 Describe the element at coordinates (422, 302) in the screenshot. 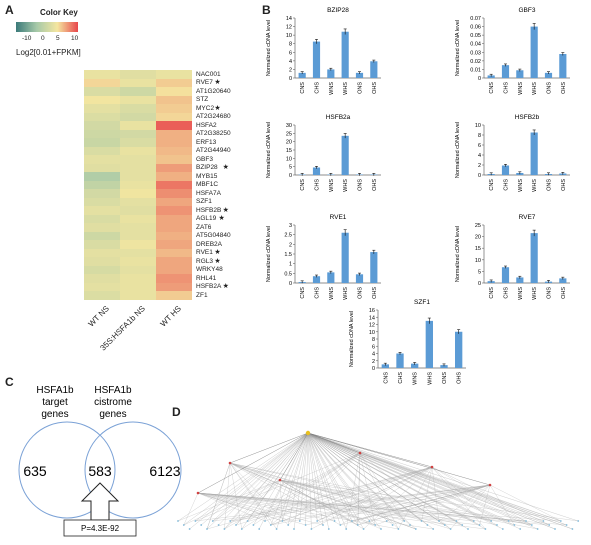

I see `chart-title: SZF1` at that location.